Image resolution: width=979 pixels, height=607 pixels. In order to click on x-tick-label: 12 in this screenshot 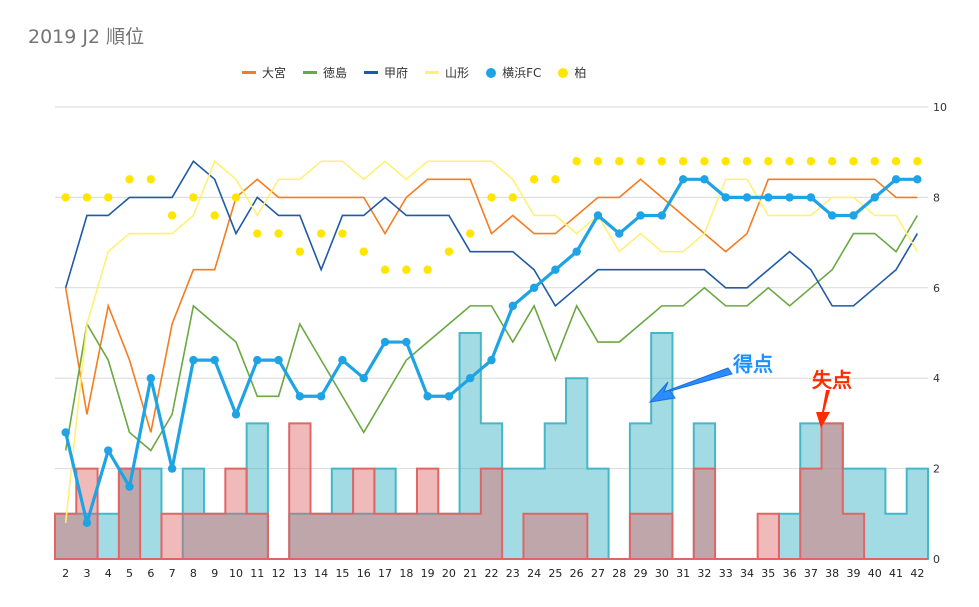, I will do `click(279, 573)`.